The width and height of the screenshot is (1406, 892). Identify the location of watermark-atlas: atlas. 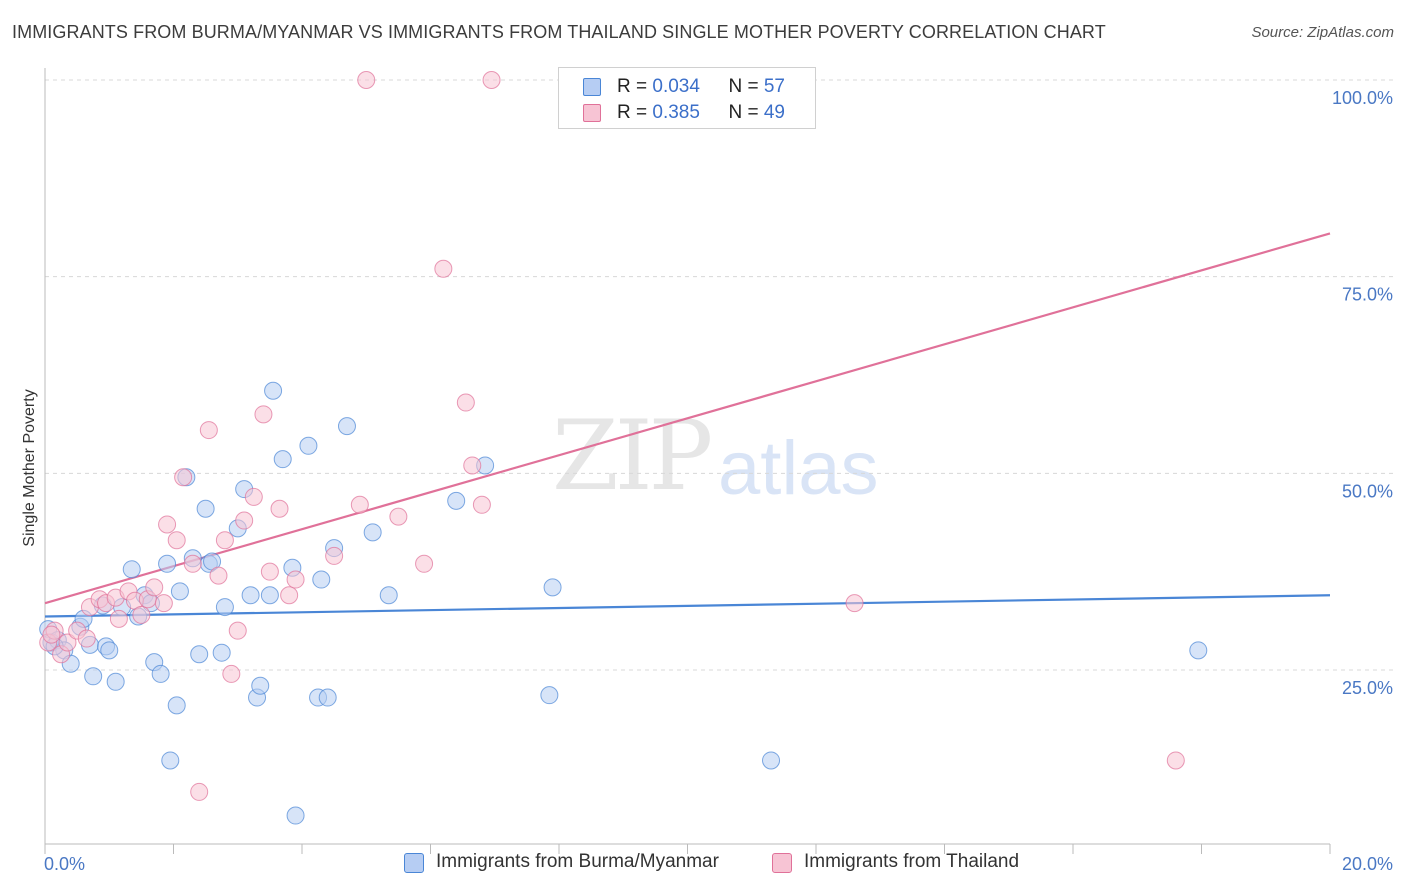
(798, 468).